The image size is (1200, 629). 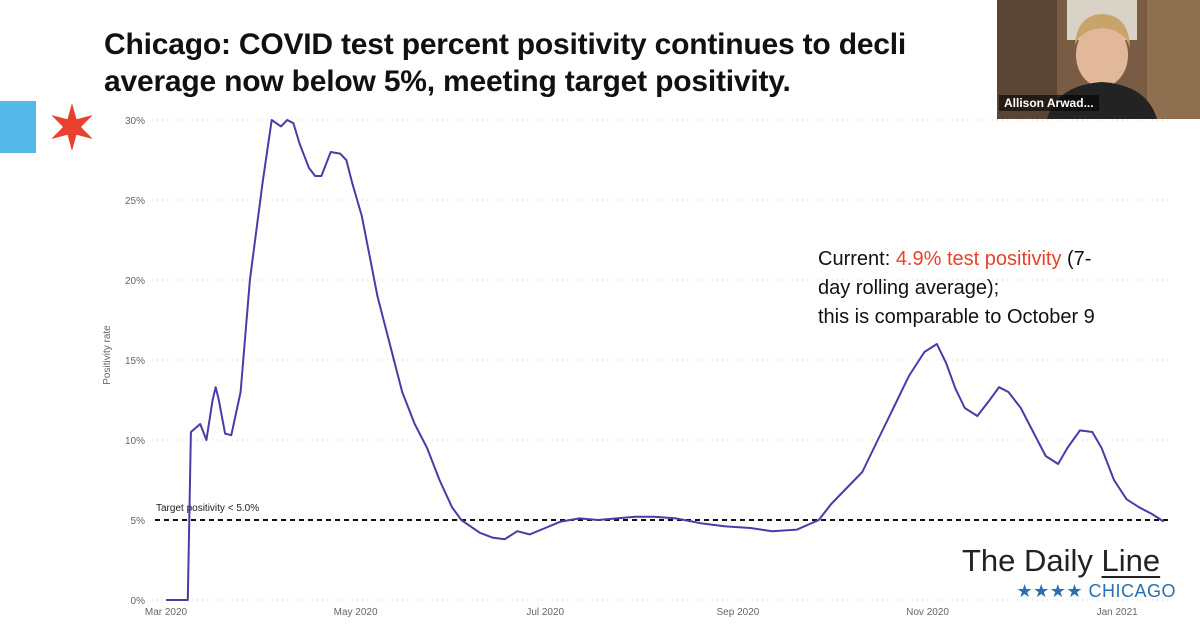 What do you see at coordinates (545, 612) in the screenshot?
I see `x-tick-label: Jul 2020` at bounding box center [545, 612].